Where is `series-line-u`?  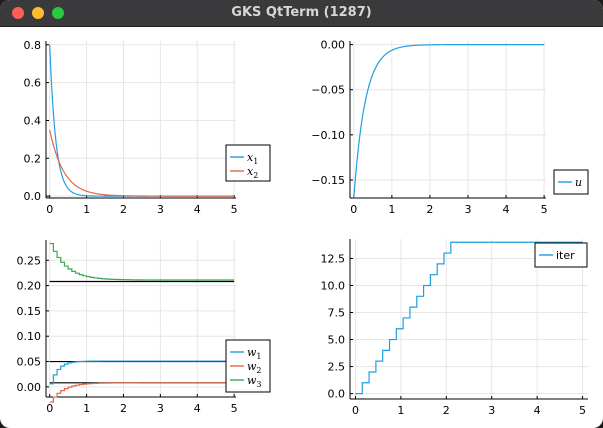
series-line-u is located at coordinates (449, 121).